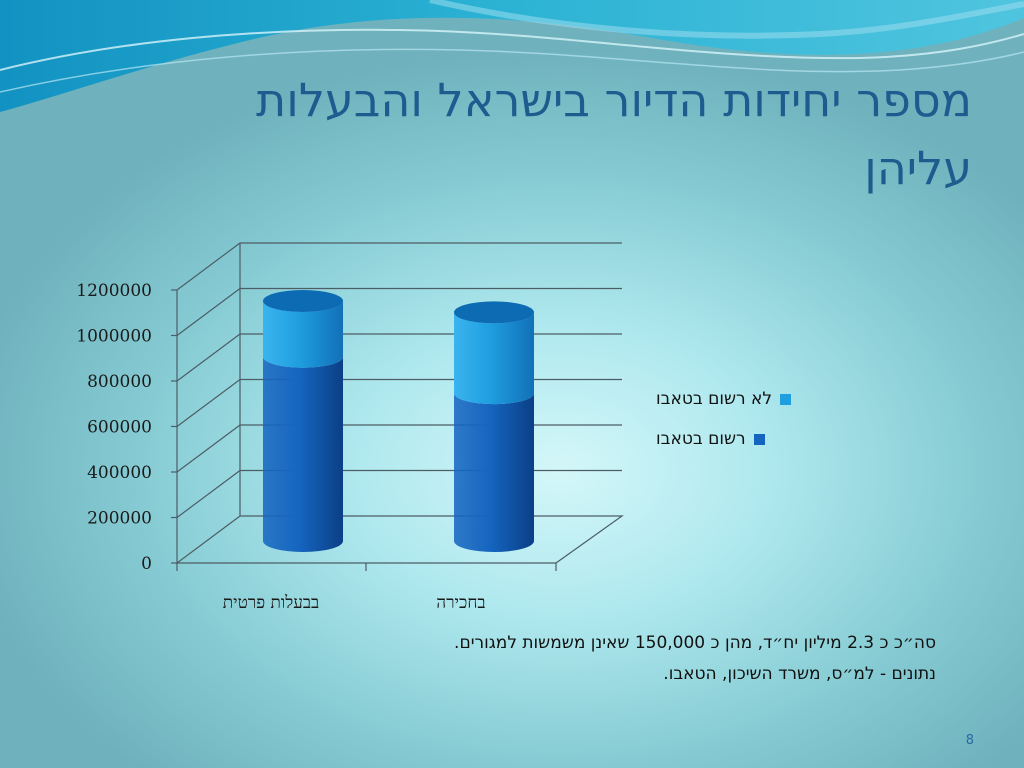 The height and width of the screenshot is (768, 1024). Describe the element at coordinates (114, 337) in the screenshot. I see `y-tick-label: 1000000` at that location.